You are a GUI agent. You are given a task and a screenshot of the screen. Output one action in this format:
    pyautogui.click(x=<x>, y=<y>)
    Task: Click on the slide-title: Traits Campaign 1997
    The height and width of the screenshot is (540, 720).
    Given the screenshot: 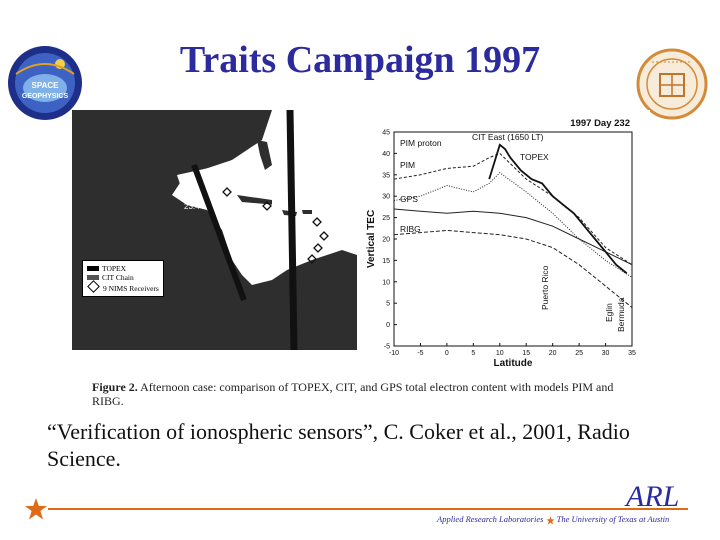 What is the action you would take?
    pyautogui.click(x=360, y=60)
    